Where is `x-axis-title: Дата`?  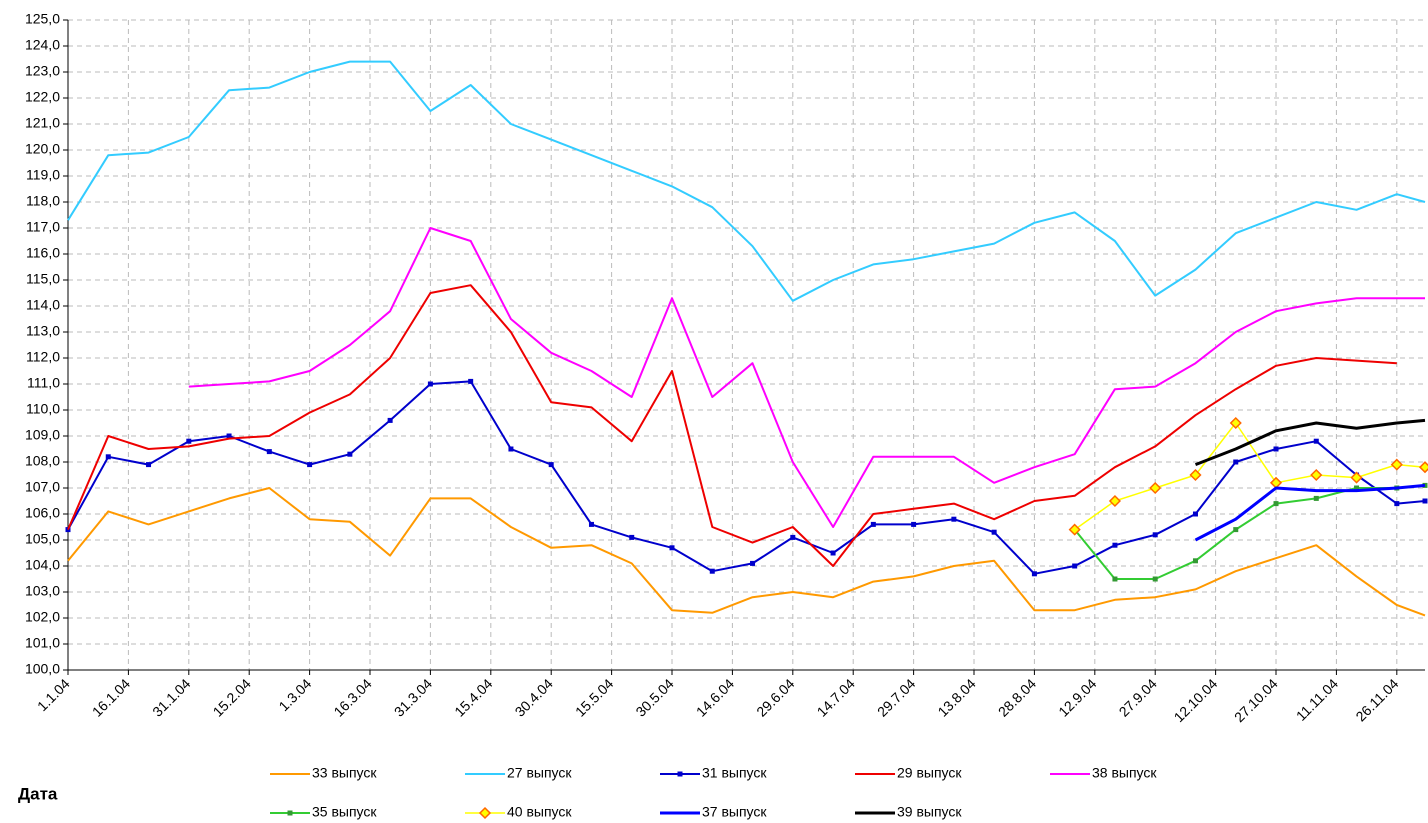
x-axis-title: Дата is located at coordinates (38, 793).